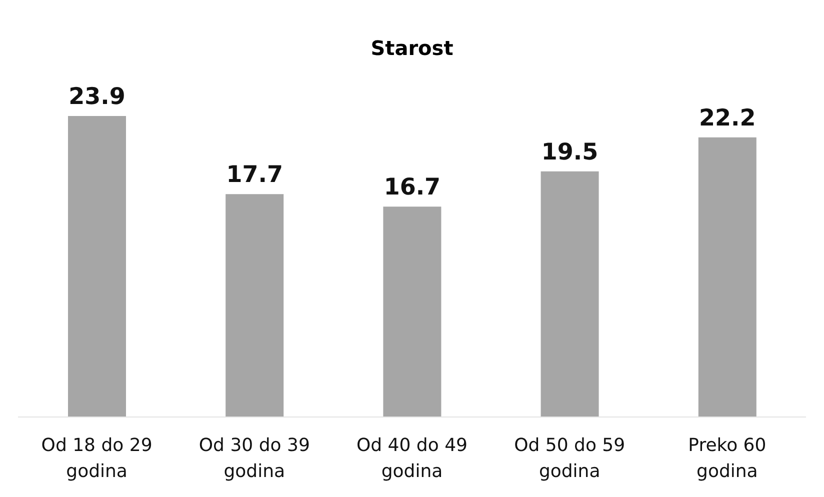 The height and width of the screenshot is (497, 824). I want to click on data-label: 22.2, so click(727, 118).